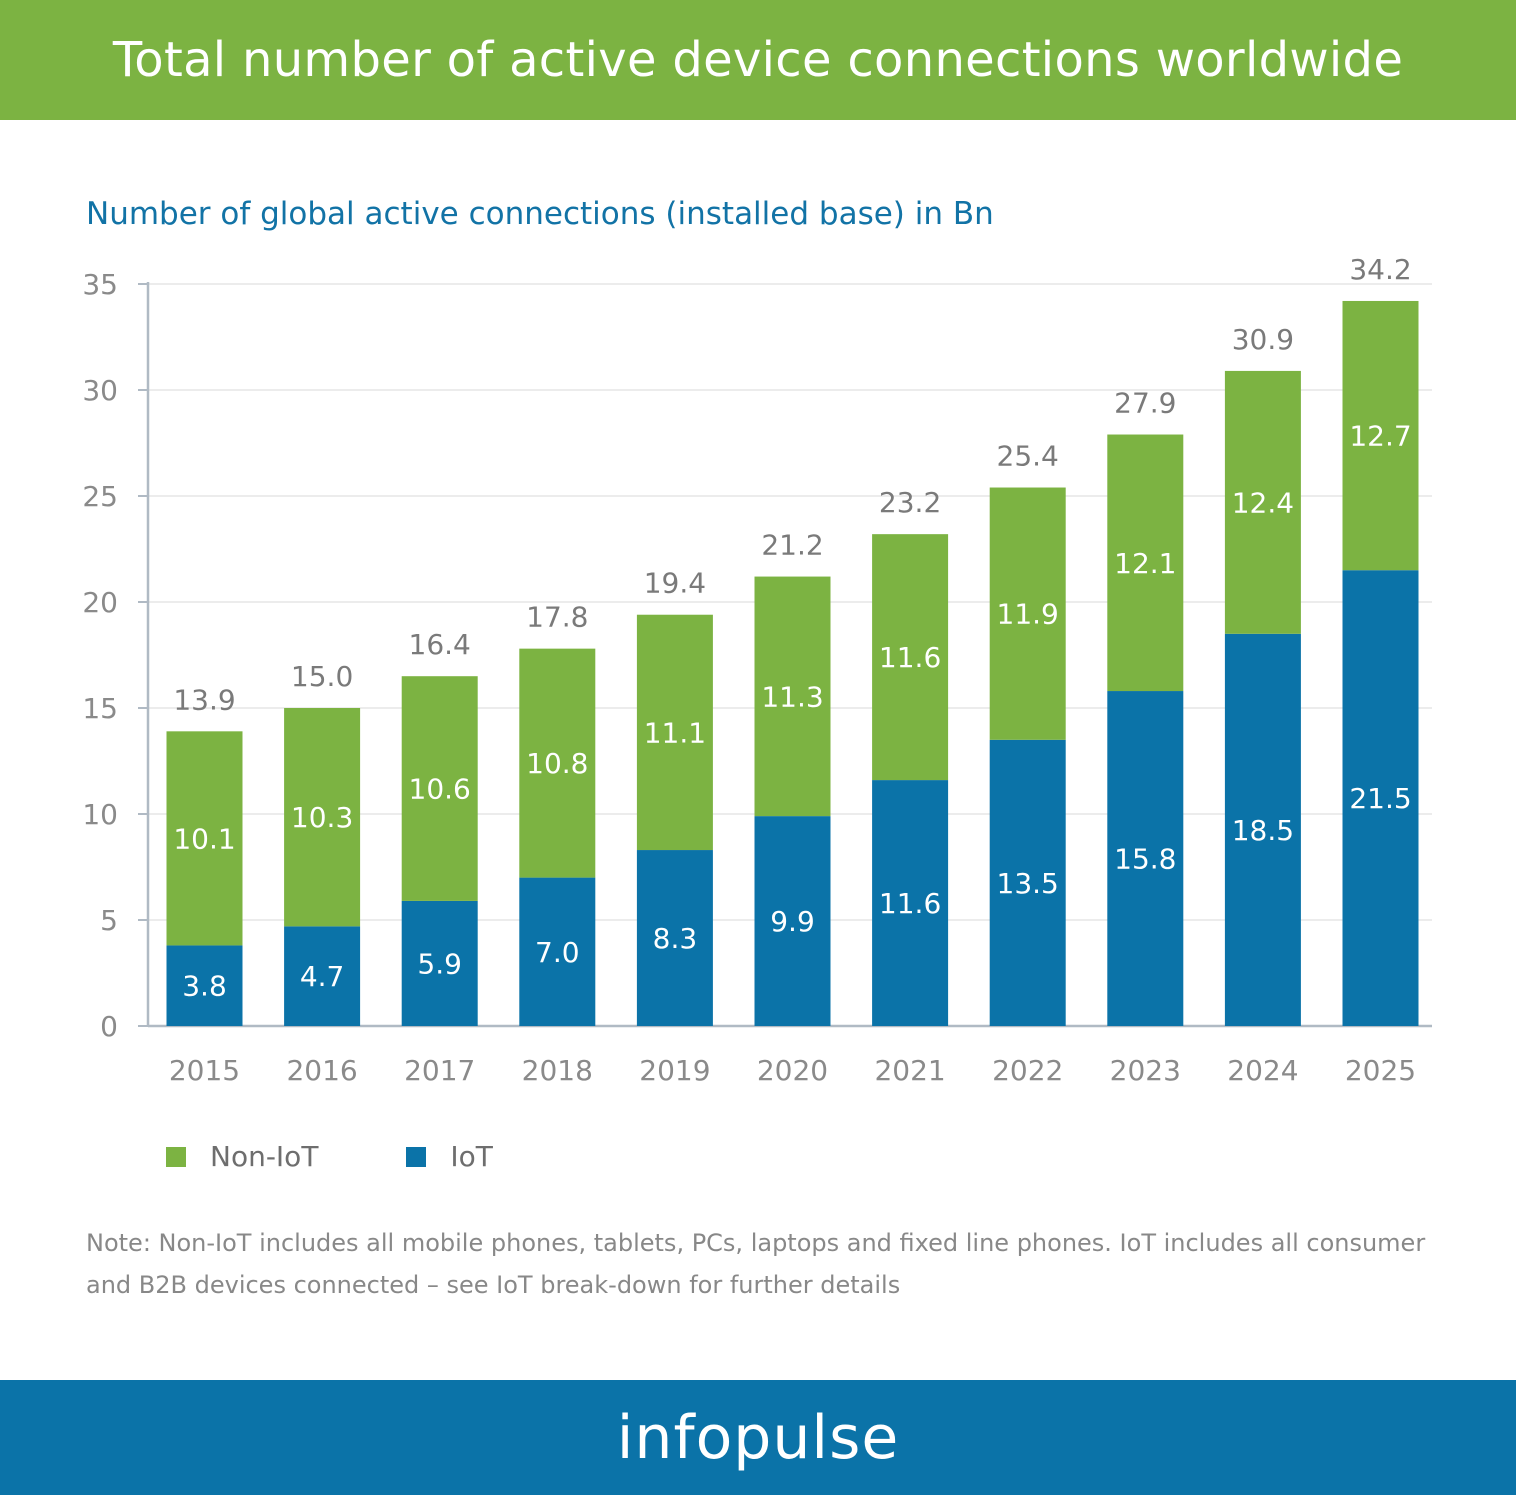 This screenshot has height=1495, width=1516. I want to click on data-label-non-iot: 11.3, so click(792, 696).